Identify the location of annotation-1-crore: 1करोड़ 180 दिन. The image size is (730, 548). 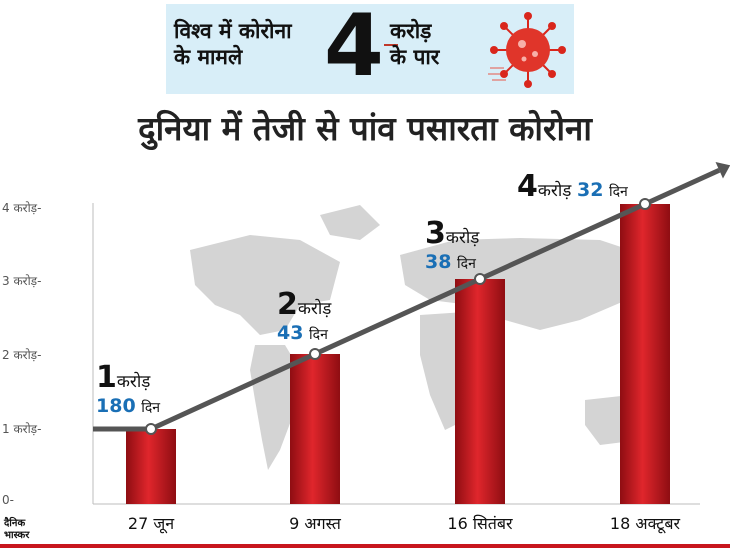
(128, 389).